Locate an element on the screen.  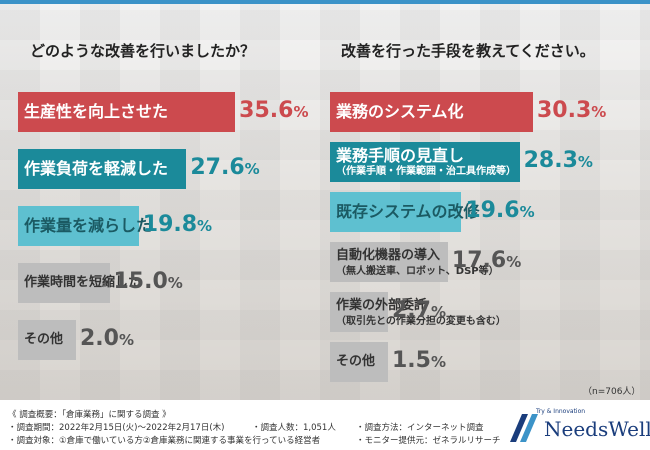
bar-label: 作業負荷を軽減した is located at coordinates (96, 168).